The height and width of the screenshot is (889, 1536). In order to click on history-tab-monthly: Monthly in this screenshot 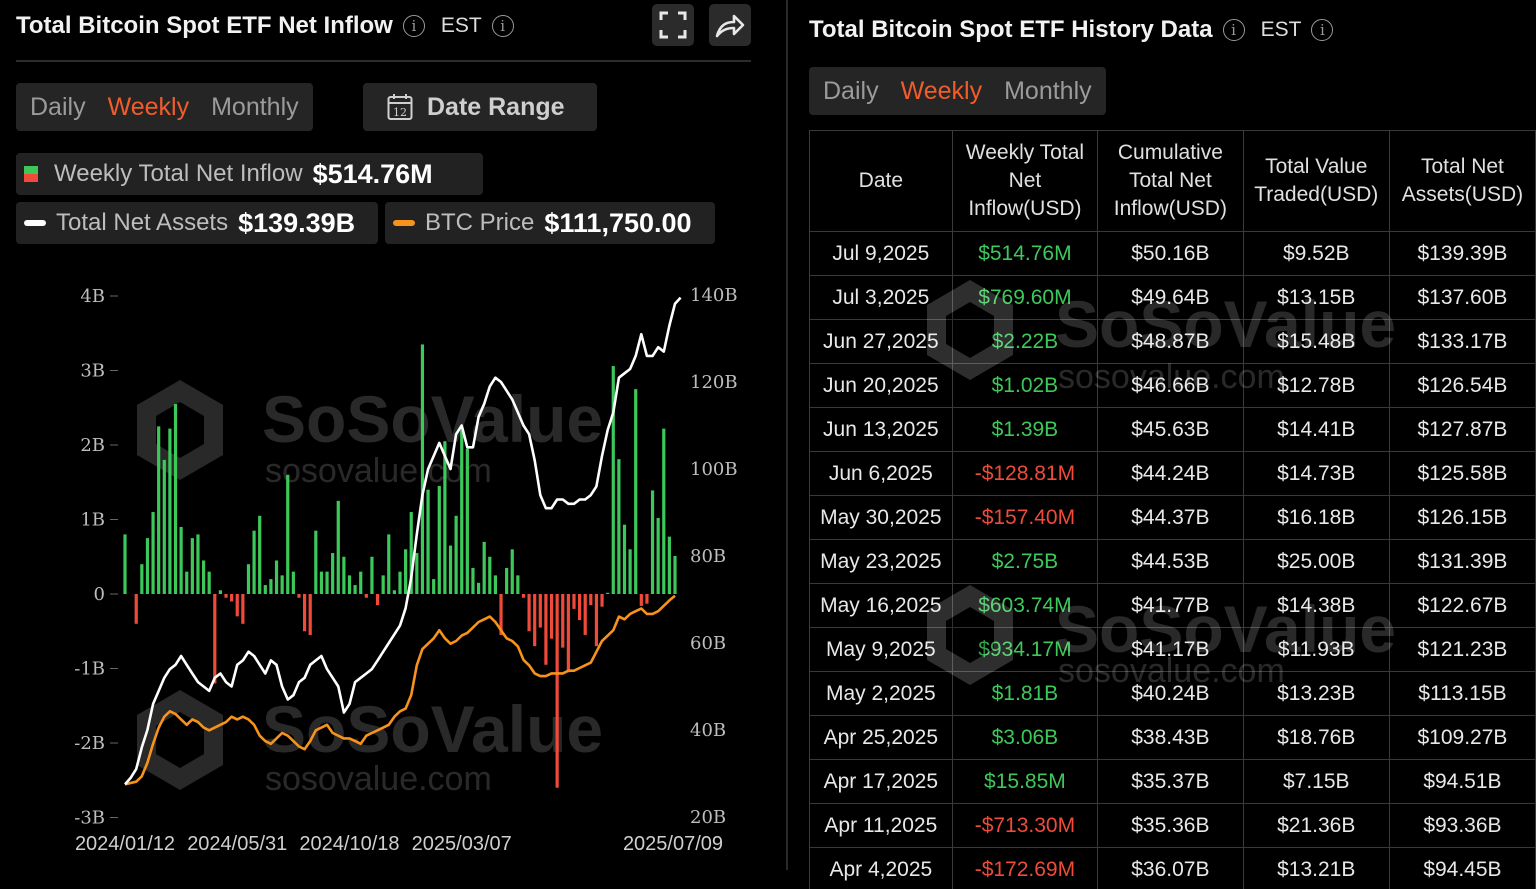, I will do `click(1048, 90)`.